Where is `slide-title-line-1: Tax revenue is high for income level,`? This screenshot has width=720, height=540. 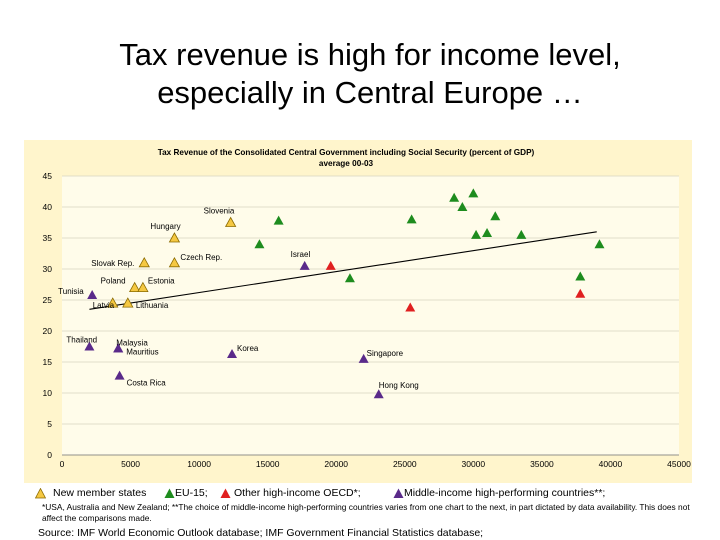 slide-title-line-1: Tax revenue is high for income level, is located at coordinates (370, 54).